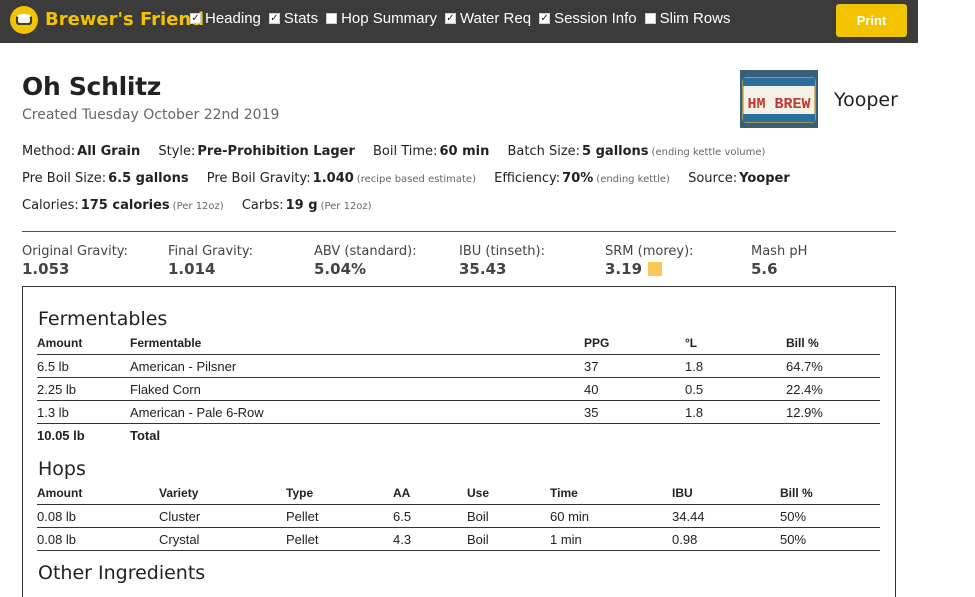 This screenshot has width=975, height=597. What do you see at coordinates (495, 18) in the screenshot?
I see `toggle-water-req-label: Water Req` at bounding box center [495, 18].